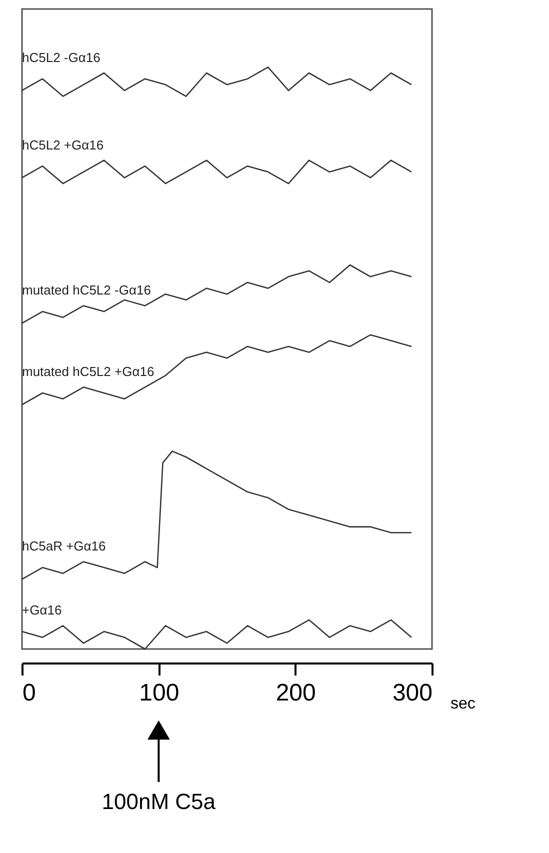 The width and height of the screenshot is (549, 853). Describe the element at coordinates (88, 372) in the screenshot. I see `series-label: mutated hC5L2 +Gα16` at that location.